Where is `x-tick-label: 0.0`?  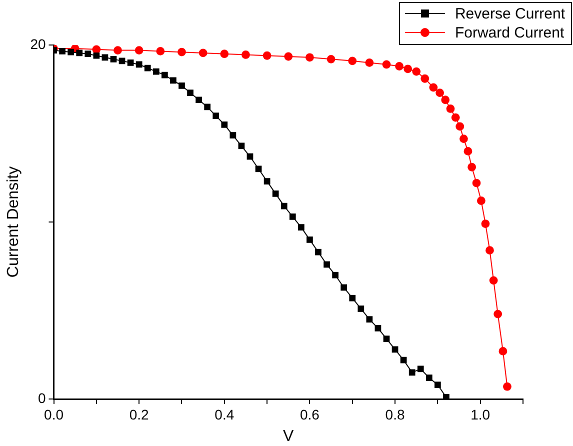 x-tick-label: 0.0 is located at coordinates (54, 414).